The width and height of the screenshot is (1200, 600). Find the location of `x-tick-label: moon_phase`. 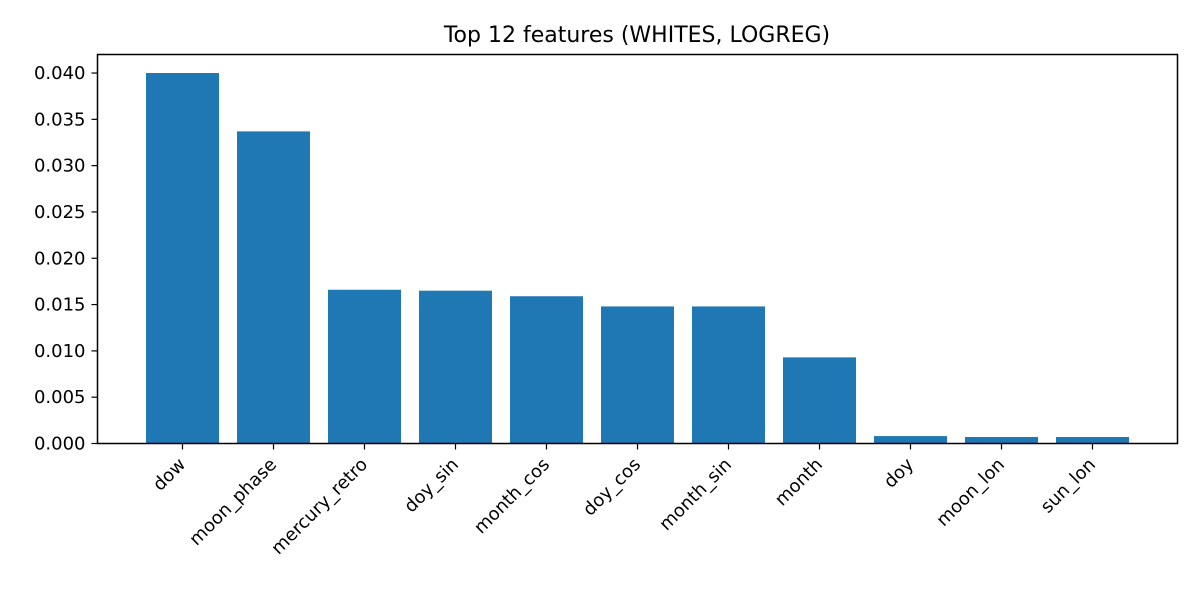

x-tick-label: moon_phase is located at coordinates (233, 502).